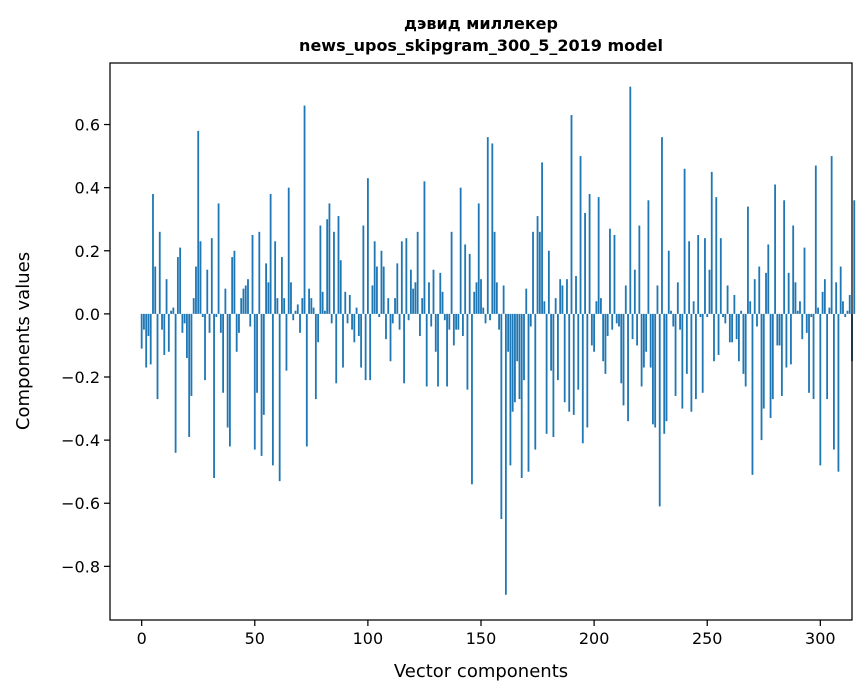 The image size is (867, 696). I want to click on y-tick-label: 0.2, so click(87, 251).